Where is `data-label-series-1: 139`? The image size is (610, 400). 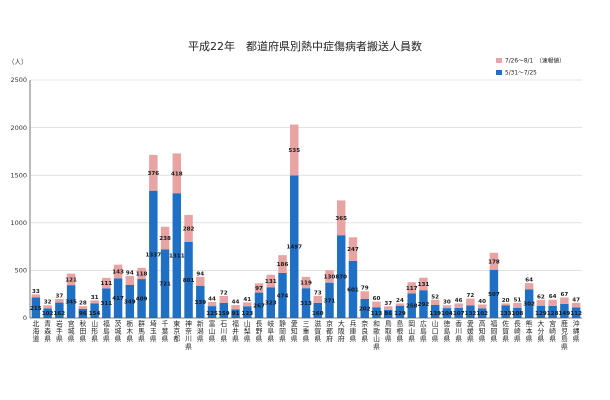 data-label-series-1: 139 is located at coordinates (435, 314).